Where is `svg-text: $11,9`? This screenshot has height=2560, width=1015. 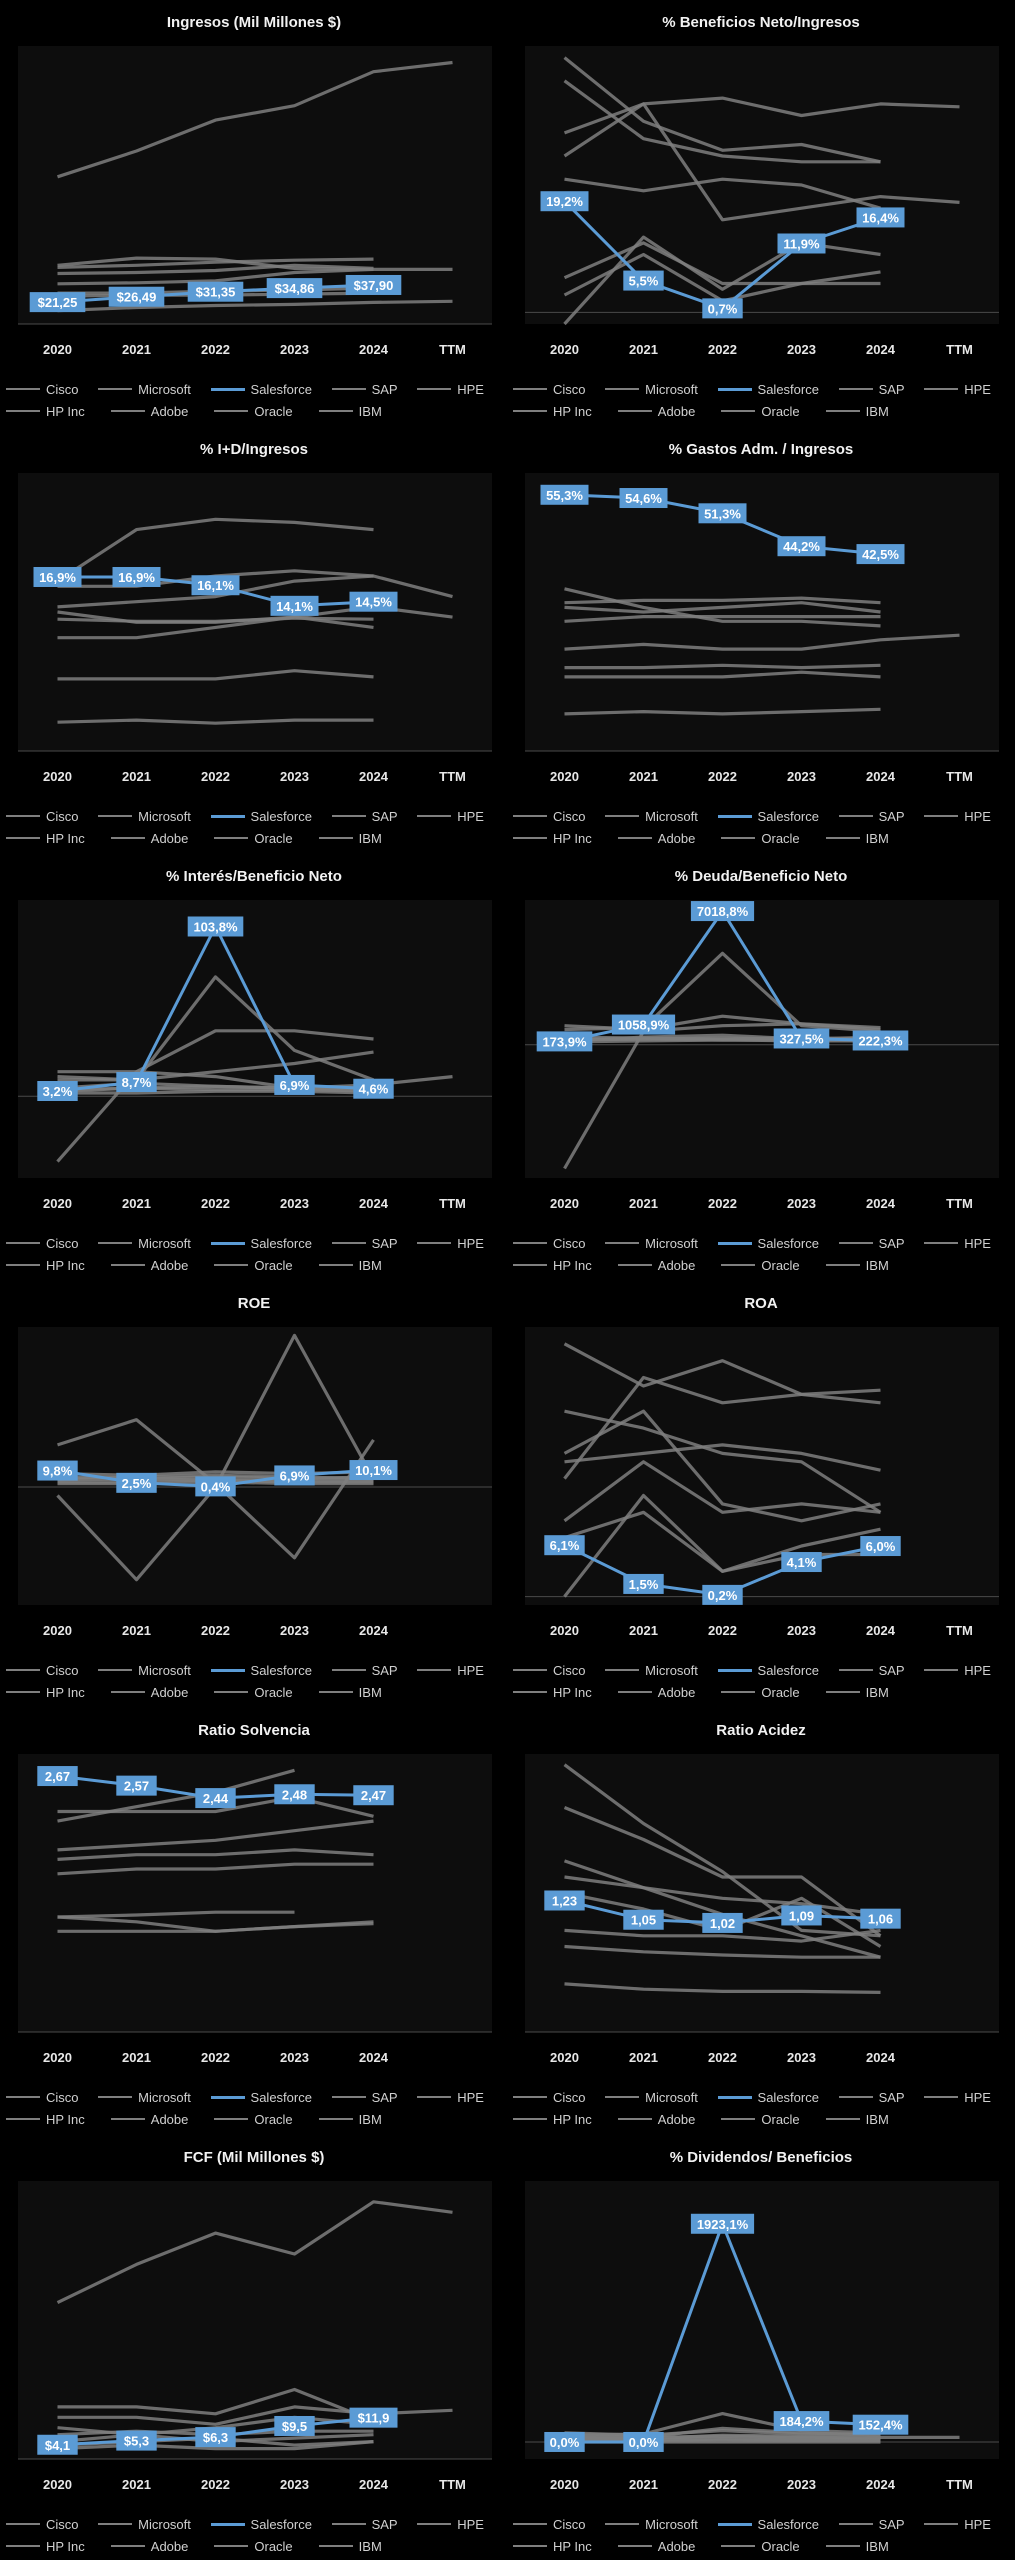 svg-text: $11,9 is located at coordinates (374, 2418).